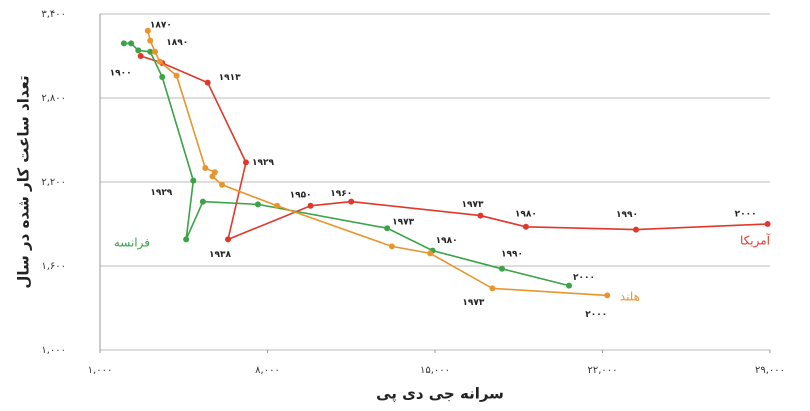 The height and width of the screenshot is (411, 810). I want to click on series-name: فرانسه, so click(132, 243).